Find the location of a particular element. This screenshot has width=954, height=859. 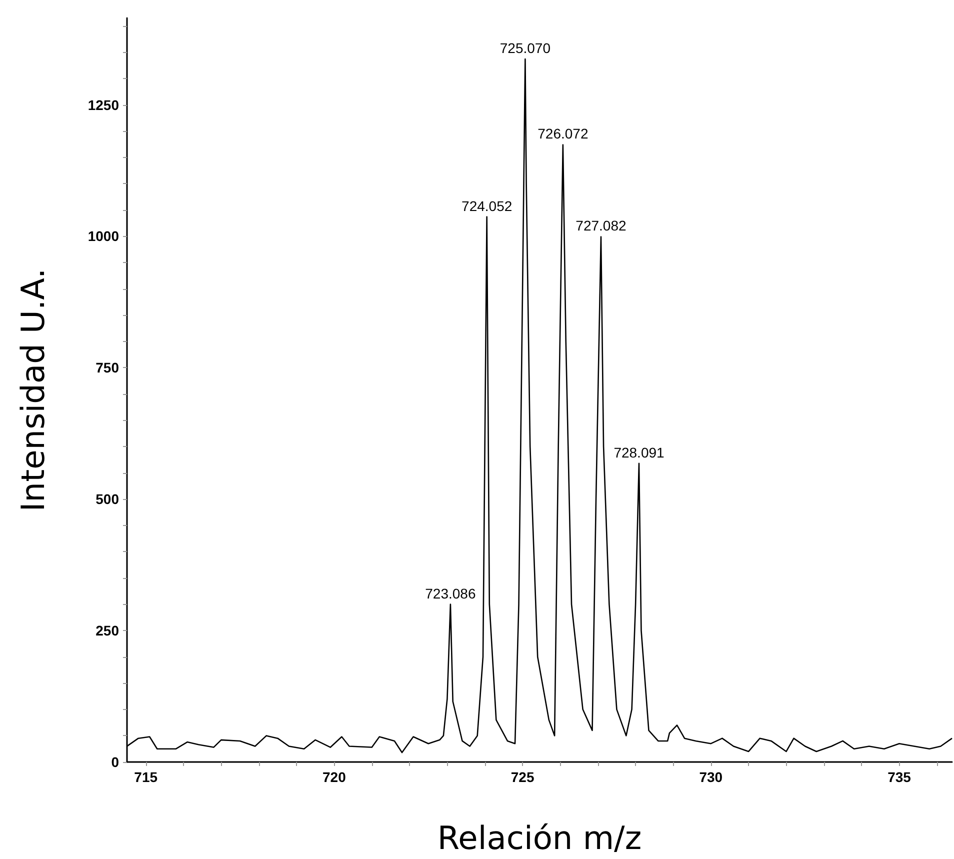

x-tick-label: 735 is located at coordinates (900, 777).